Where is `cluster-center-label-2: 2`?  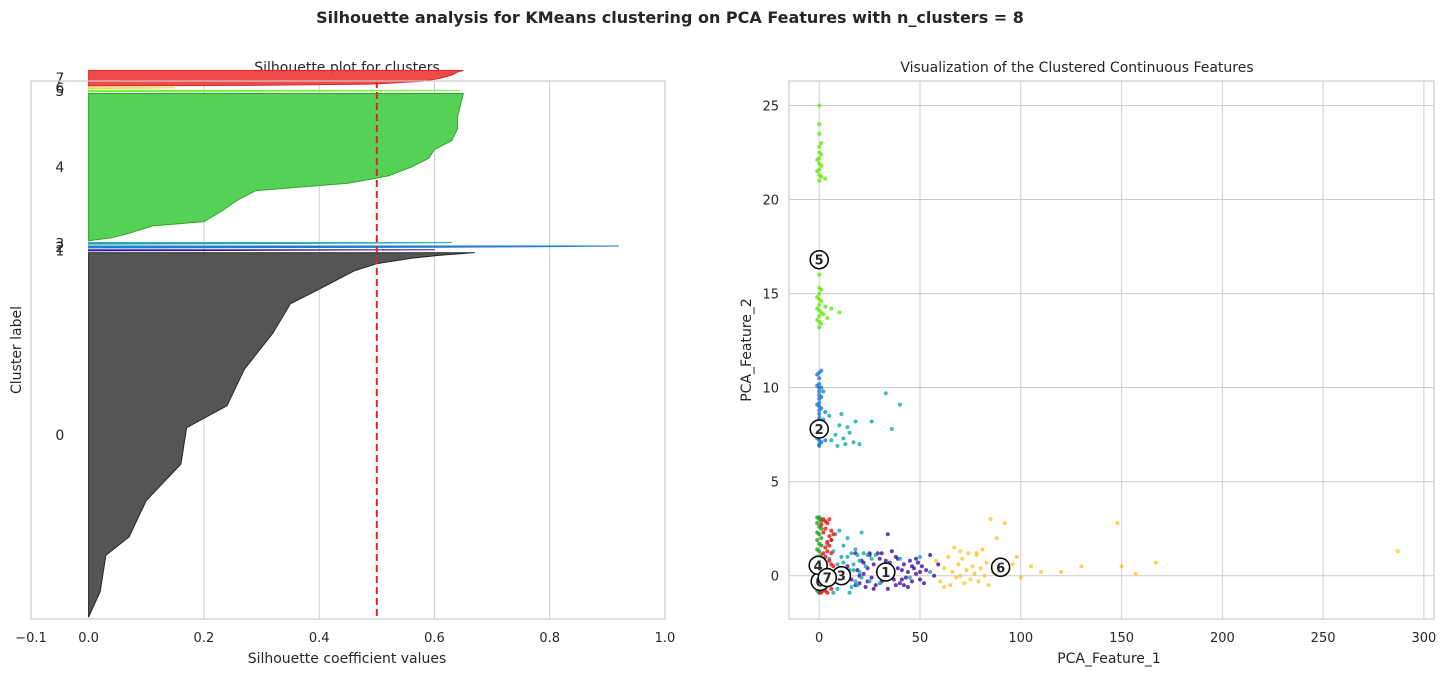 cluster-center-label-2: 2 is located at coordinates (819, 430).